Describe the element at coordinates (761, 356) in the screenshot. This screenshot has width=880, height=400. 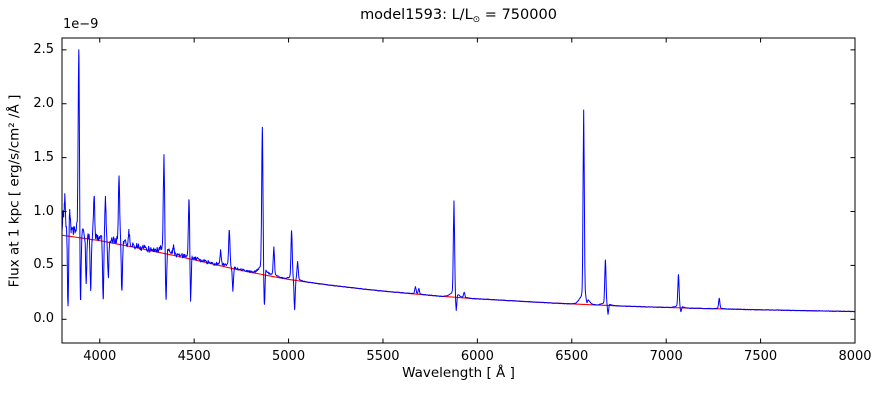
I see `x-tick-label: 7500` at that location.